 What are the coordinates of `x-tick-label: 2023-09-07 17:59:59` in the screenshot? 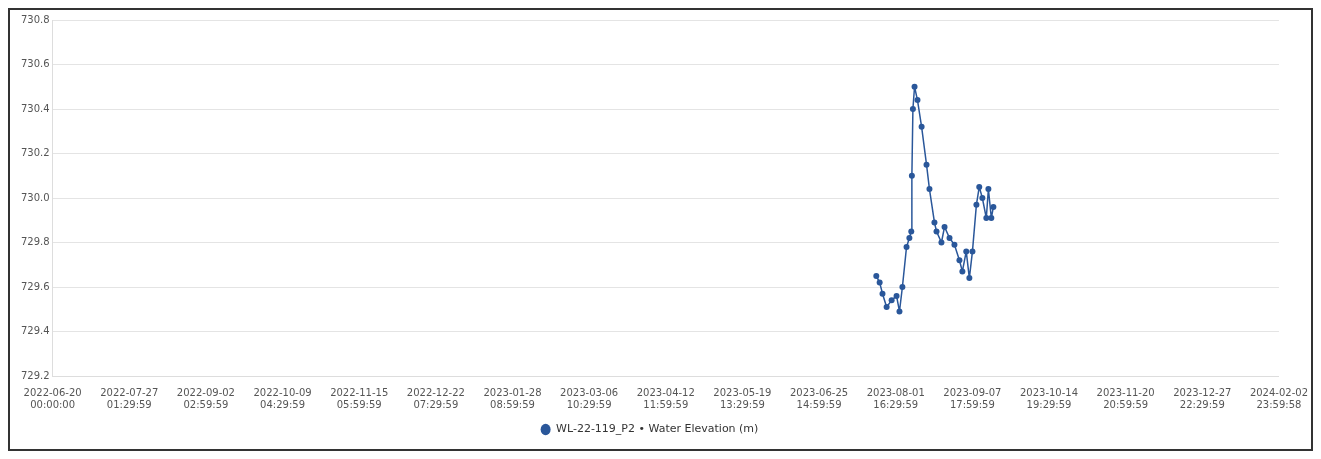 It's located at (972, 398).